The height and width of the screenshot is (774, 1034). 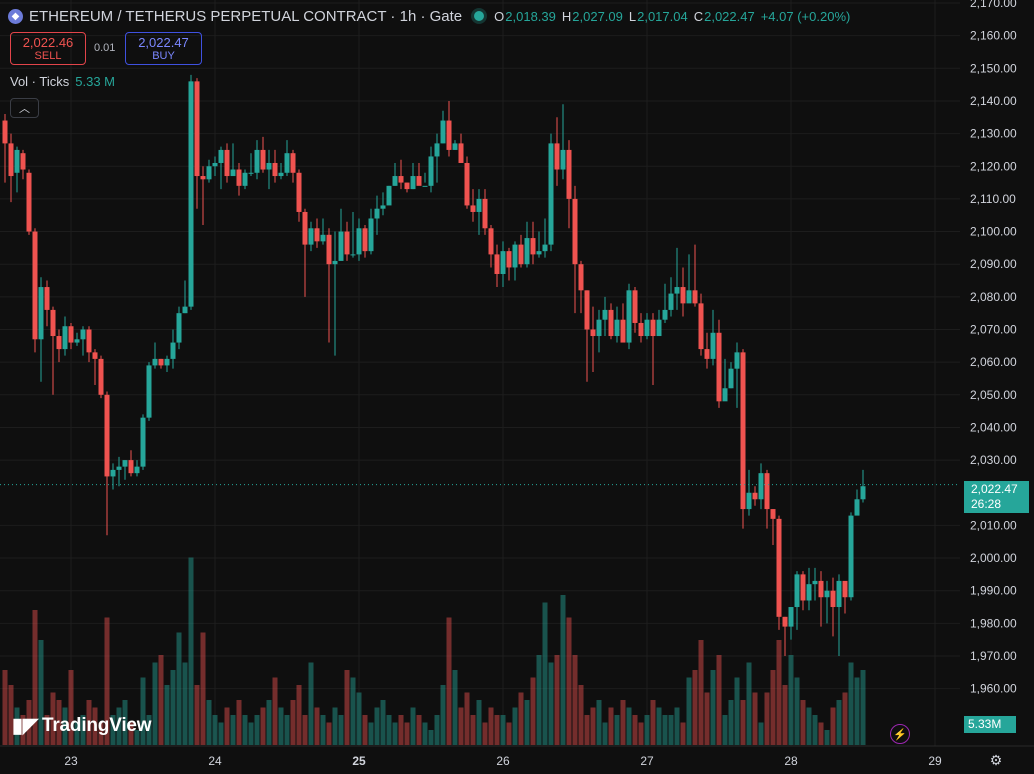 What do you see at coordinates (95, 81) in the screenshot?
I see `volume-legend-value: 5.33 M` at bounding box center [95, 81].